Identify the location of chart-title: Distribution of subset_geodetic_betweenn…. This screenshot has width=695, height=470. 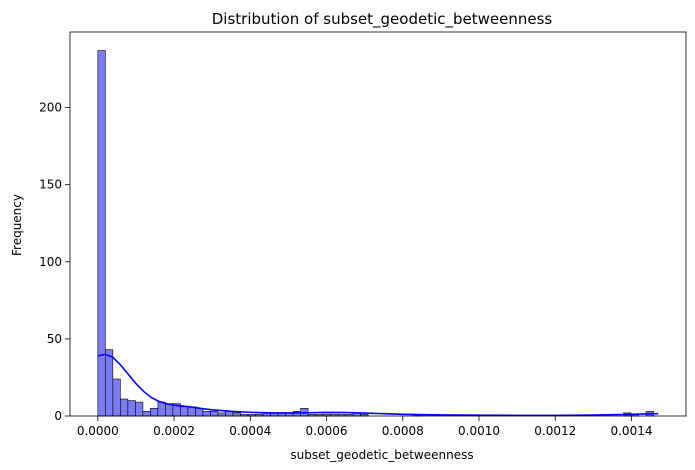
(382, 19).